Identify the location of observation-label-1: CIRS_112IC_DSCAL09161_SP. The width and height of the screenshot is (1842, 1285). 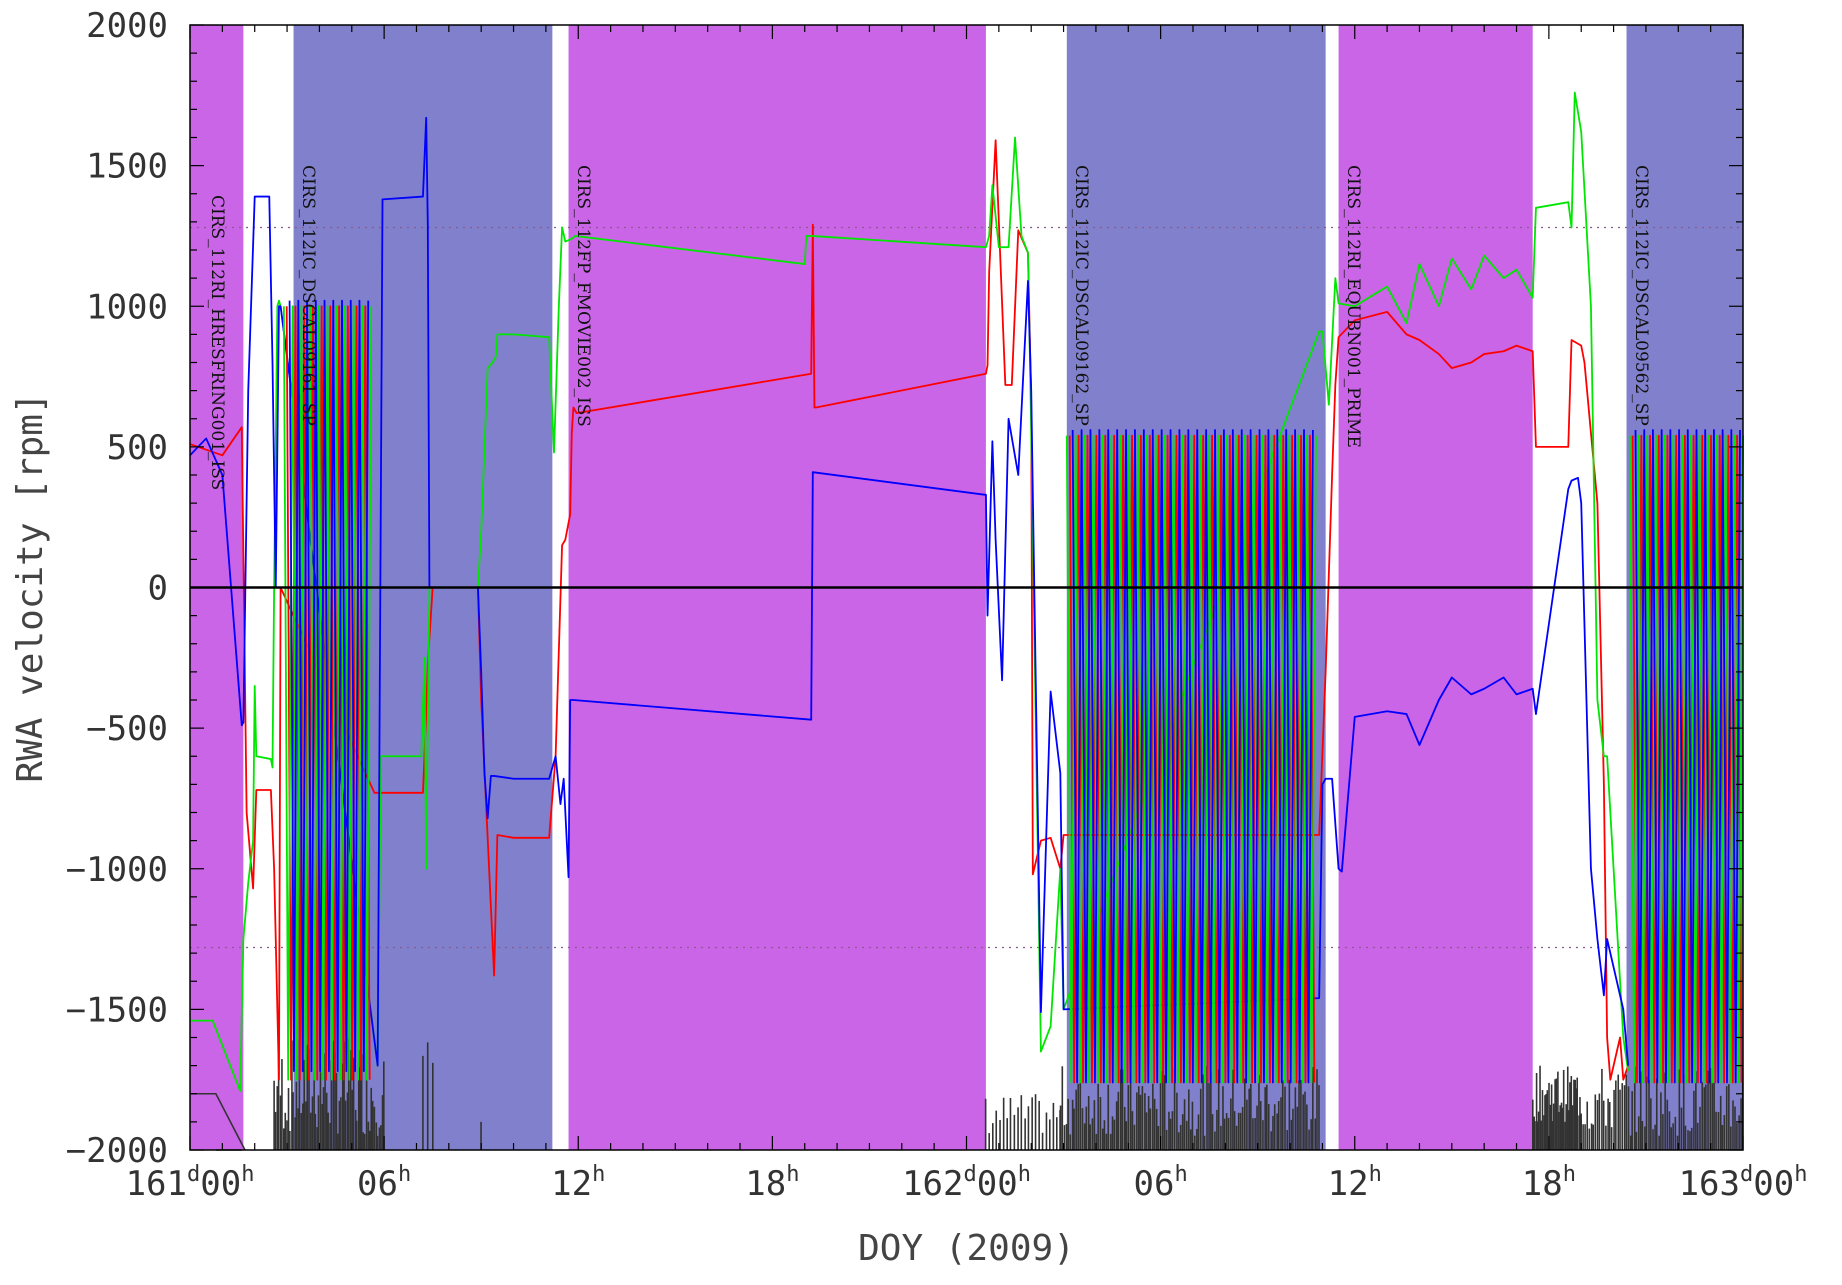
(308, 295).